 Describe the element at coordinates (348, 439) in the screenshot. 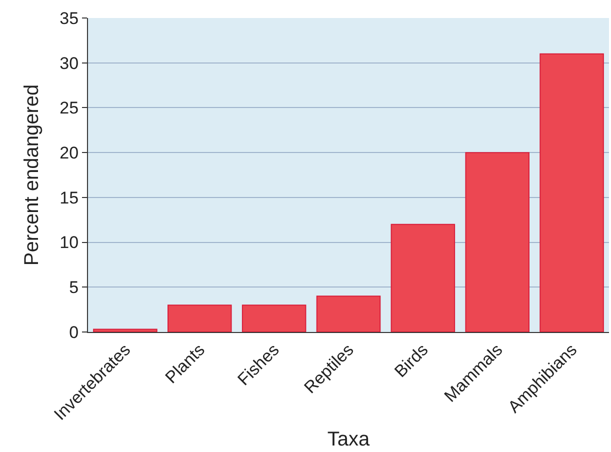

I see `x-axis-title: Taxa` at that location.